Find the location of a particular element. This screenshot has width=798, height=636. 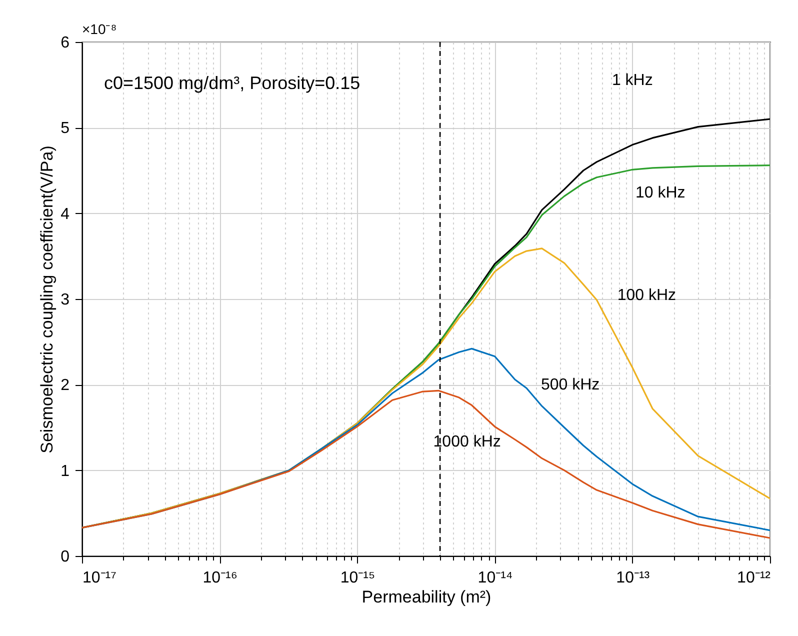

series-label: 100 kHz is located at coordinates (646, 295).